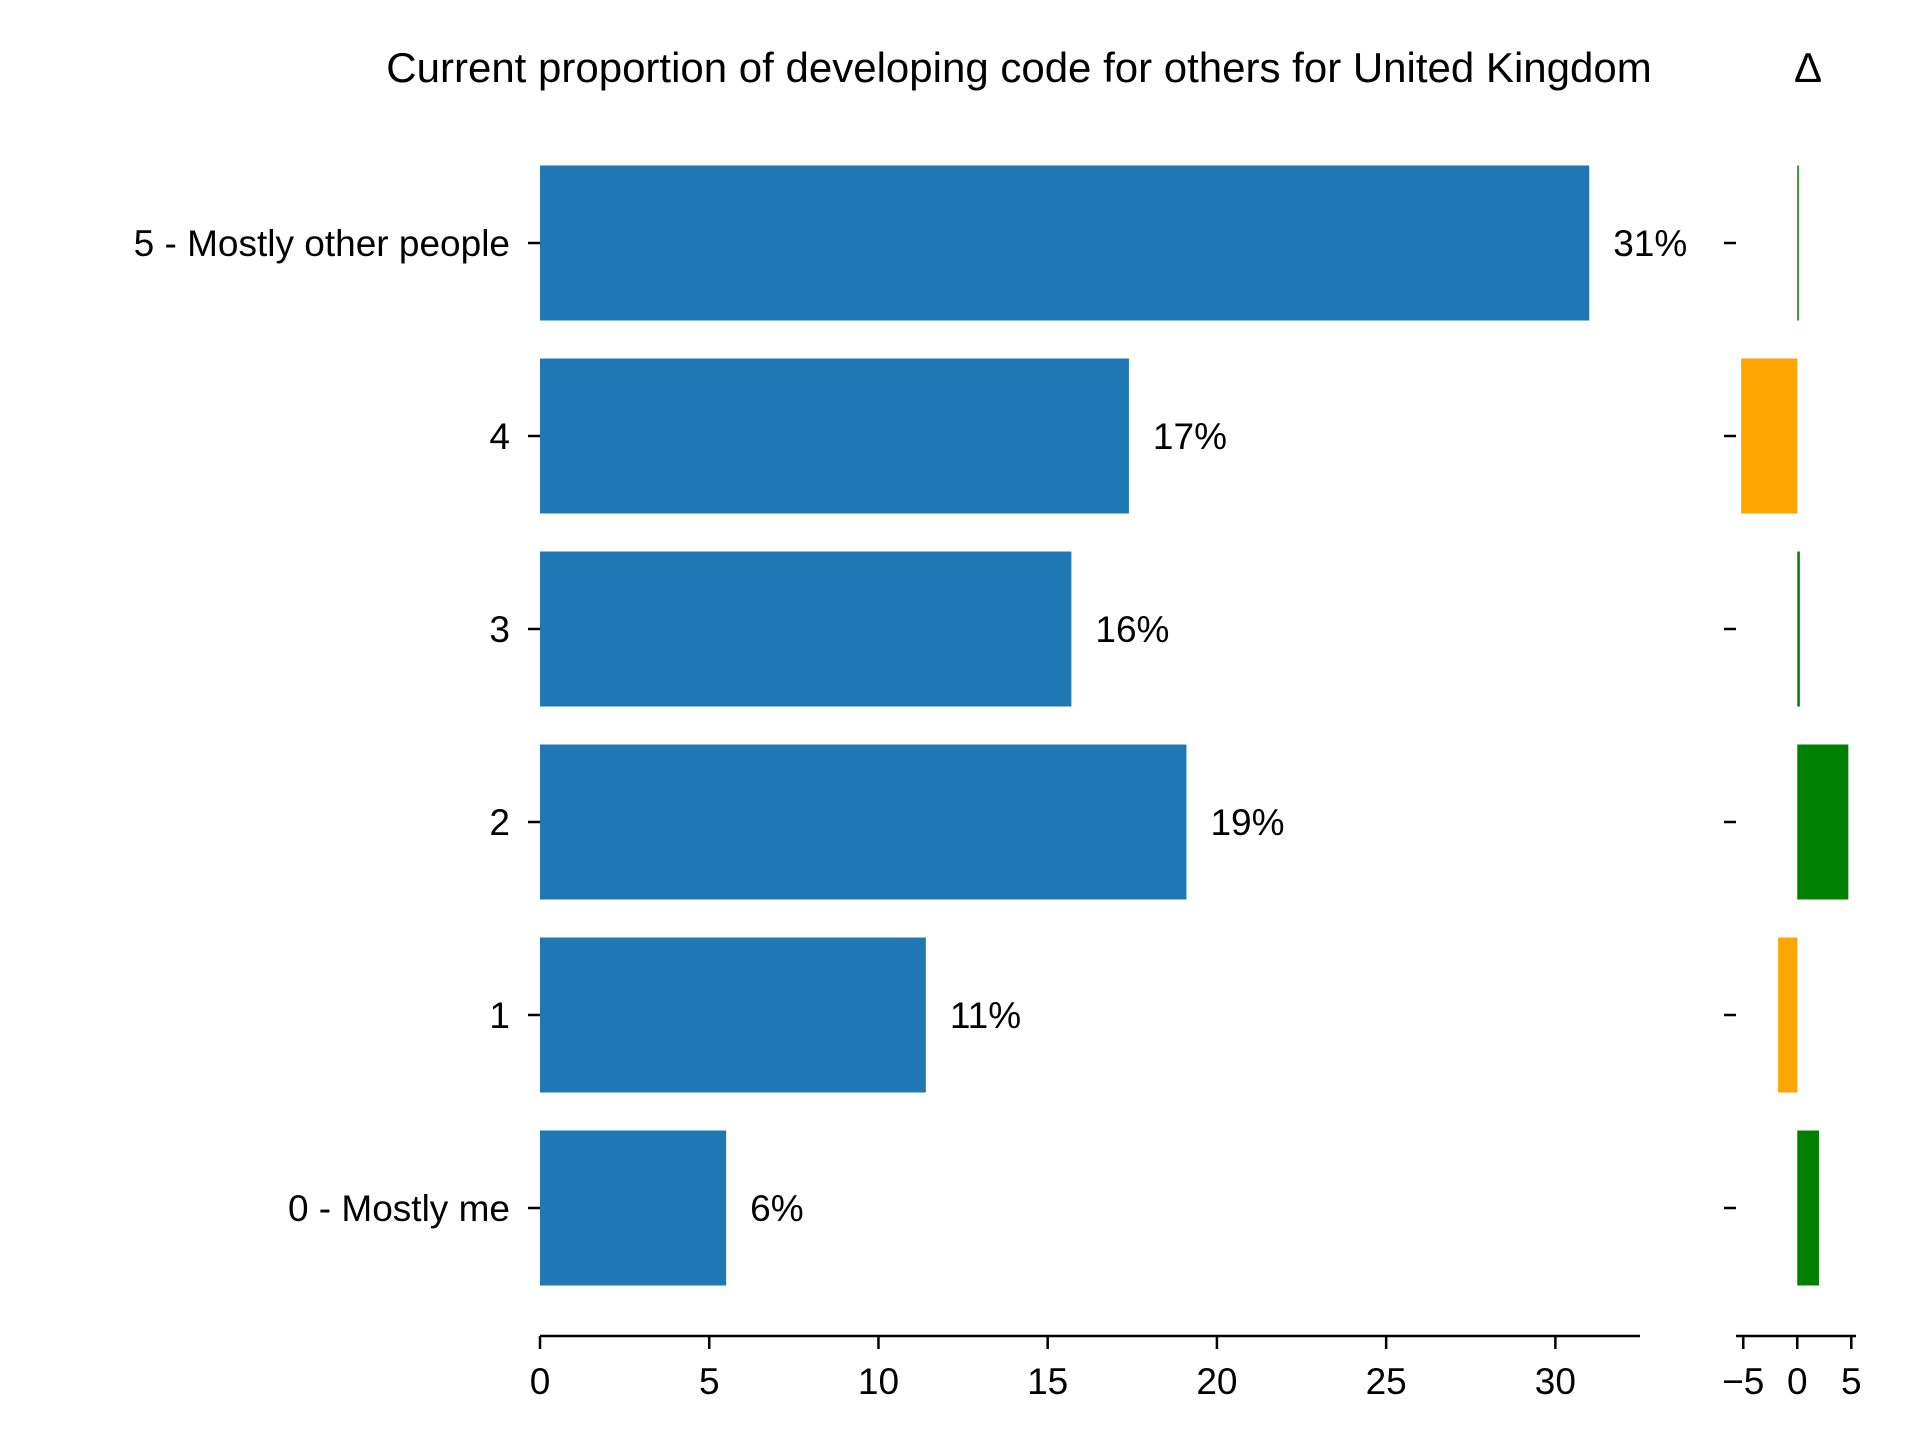 The image size is (1920, 1440). What do you see at coordinates (776, 1208) in the screenshot?
I see `data-label: 6%` at bounding box center [776, 1208].